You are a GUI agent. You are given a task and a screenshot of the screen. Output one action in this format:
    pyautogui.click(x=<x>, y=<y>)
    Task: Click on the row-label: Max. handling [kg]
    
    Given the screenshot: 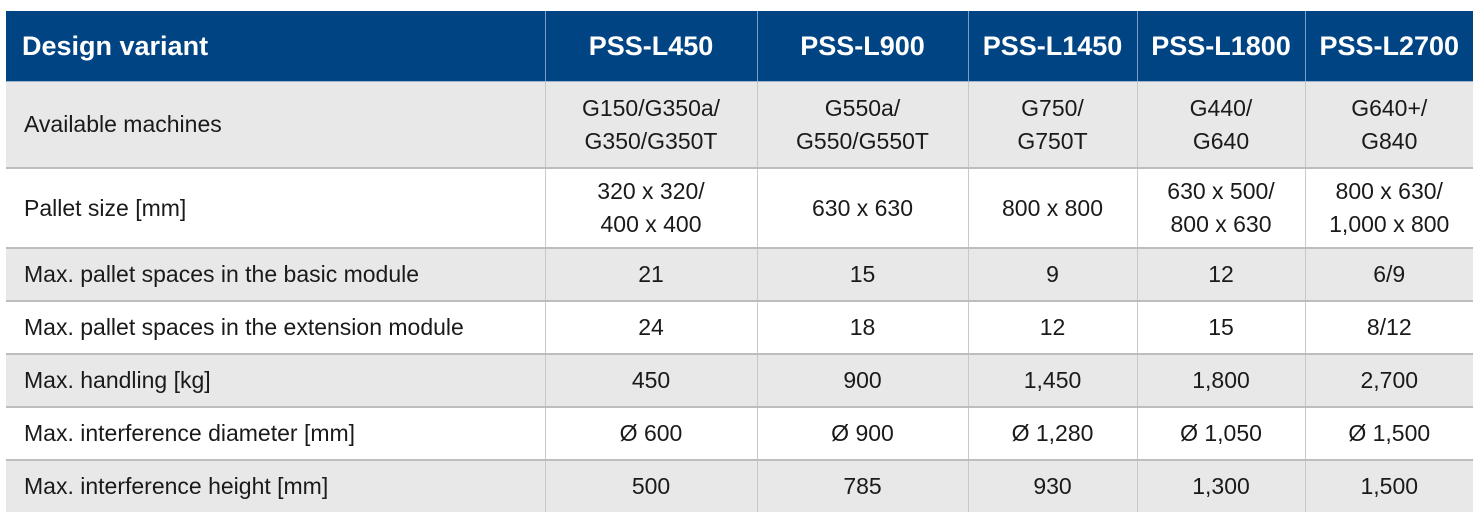 What is the action you would take?
    pyautogui.click(x=275, y=381)
    